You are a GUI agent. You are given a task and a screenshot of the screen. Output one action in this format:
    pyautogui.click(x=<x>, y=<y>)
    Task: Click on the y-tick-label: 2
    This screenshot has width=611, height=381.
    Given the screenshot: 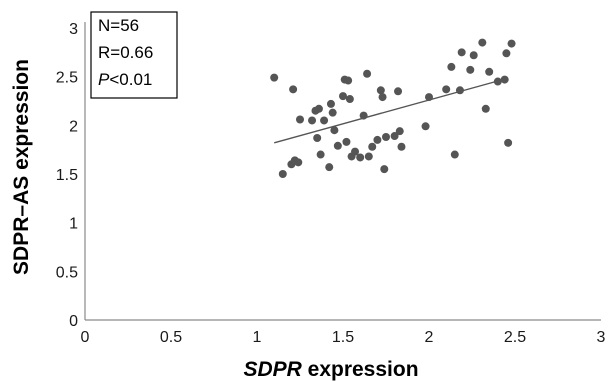 What is the action you would take?
    pyautogui.click(x=73, y=126)
    